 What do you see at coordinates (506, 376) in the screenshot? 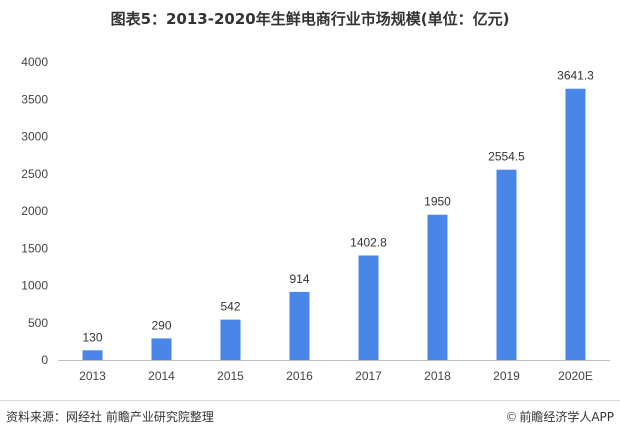
I see `x-tick-label: 2019` at bounding box center [506, 376].